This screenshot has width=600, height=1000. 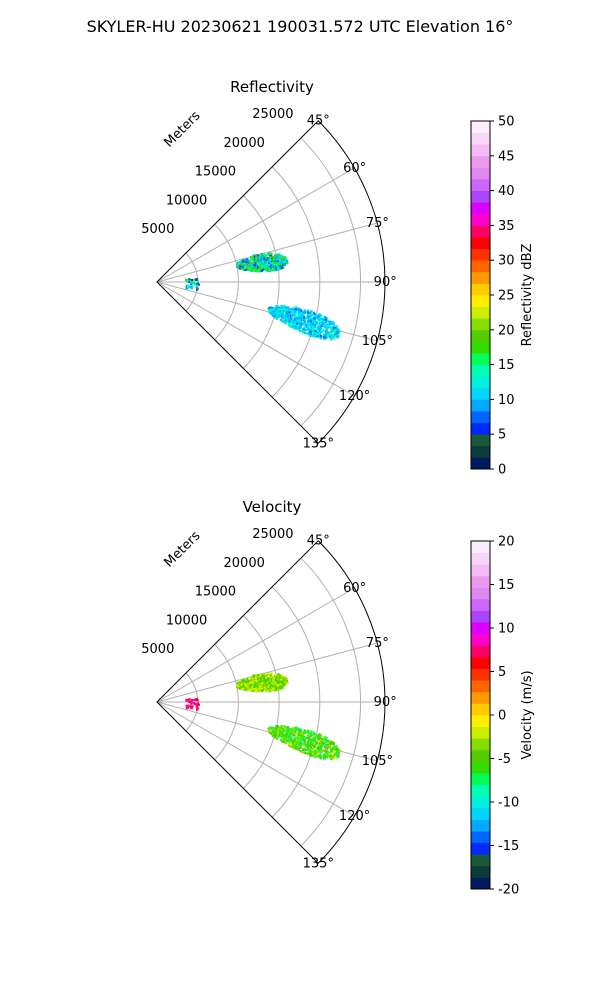 What do you see at coordinates (157, 649) in the screenshot?
I see `range-tick-label: 5000` at bounding box center [157, 649].